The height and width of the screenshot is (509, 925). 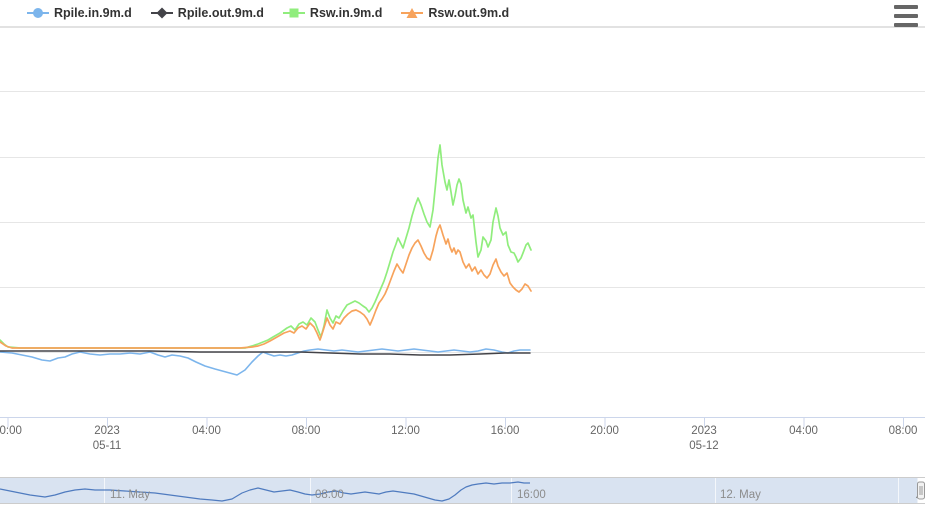 I want to click on series-line-Rpile.in.9m.d, so click(x=265, y=362).